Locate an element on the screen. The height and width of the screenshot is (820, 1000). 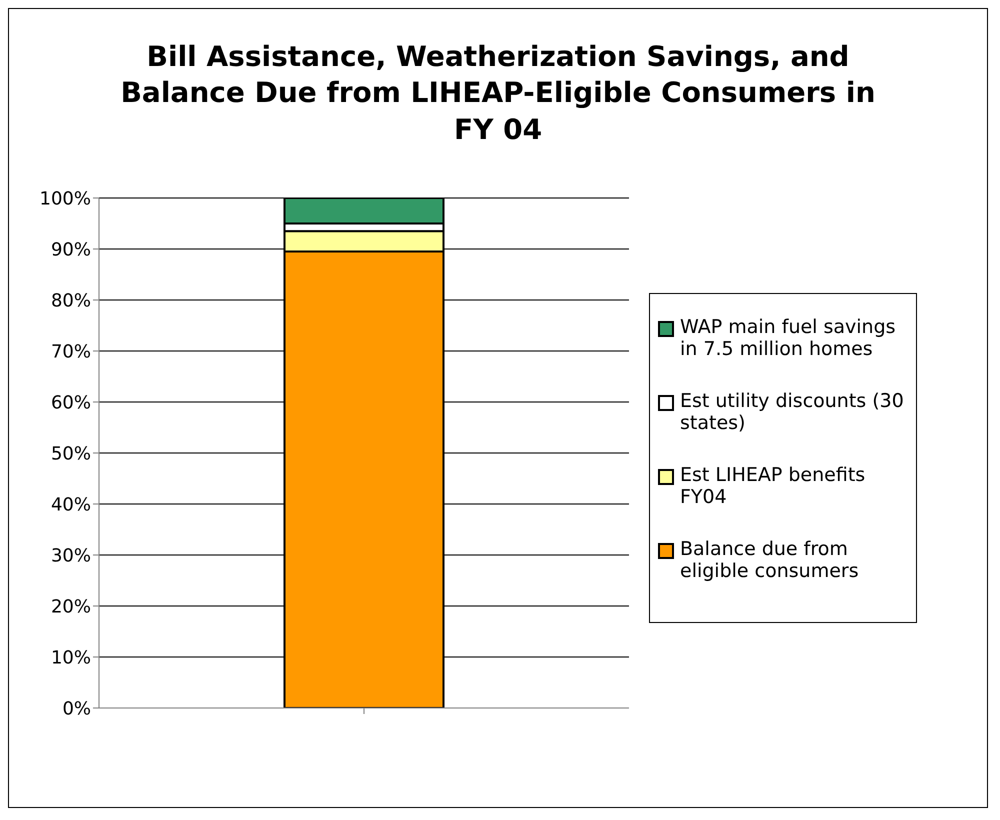
legend-label: Est LIHEAP benefits FY04 is located at coordinates (773, 486).